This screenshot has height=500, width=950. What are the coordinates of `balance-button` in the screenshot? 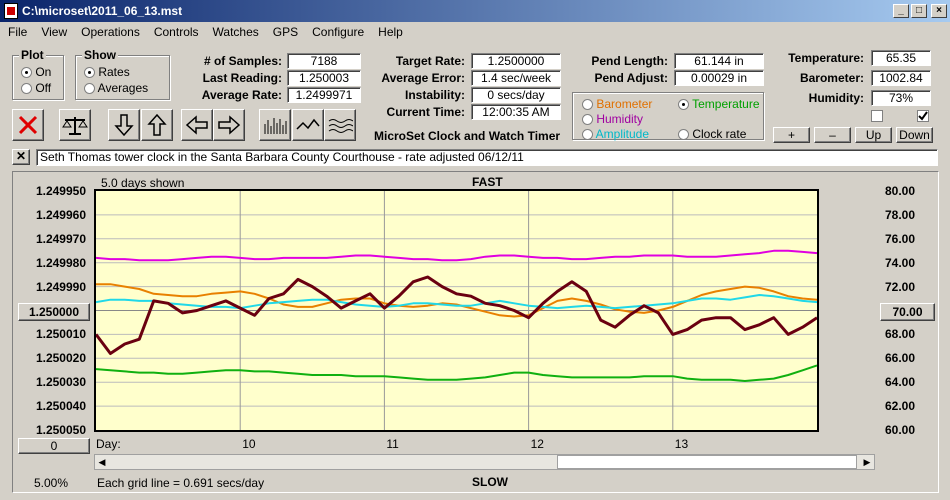 It's located at (75, 125).